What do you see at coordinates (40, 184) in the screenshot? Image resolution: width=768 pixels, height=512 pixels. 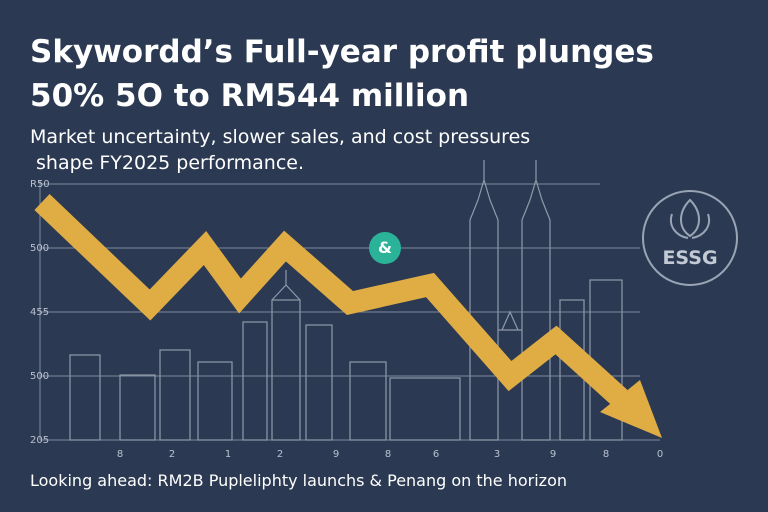 I see `left-label: R50` at bounding box center [40, 184].